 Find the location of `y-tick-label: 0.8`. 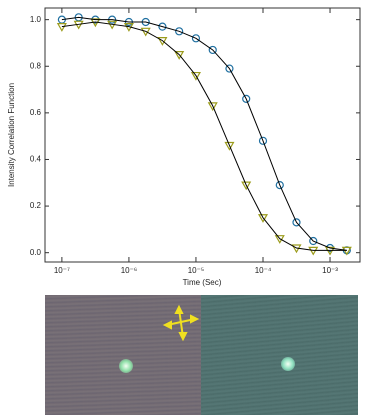

y-tick-label: 0.8 is located at coordinates (36, 65).